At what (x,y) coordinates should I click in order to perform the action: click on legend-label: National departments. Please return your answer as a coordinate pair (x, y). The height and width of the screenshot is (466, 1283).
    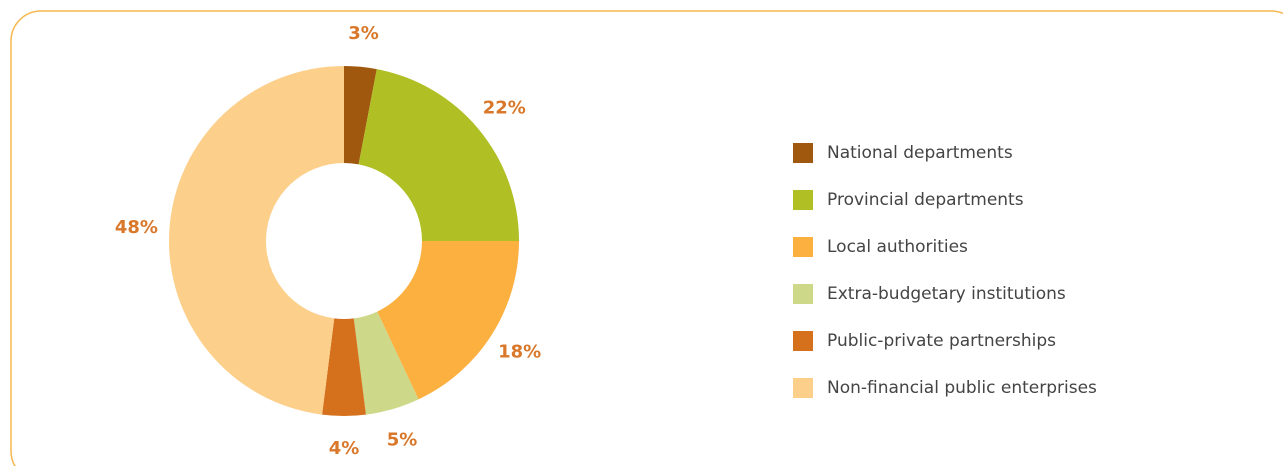
    Looking at the image, I should click on (920, 153).